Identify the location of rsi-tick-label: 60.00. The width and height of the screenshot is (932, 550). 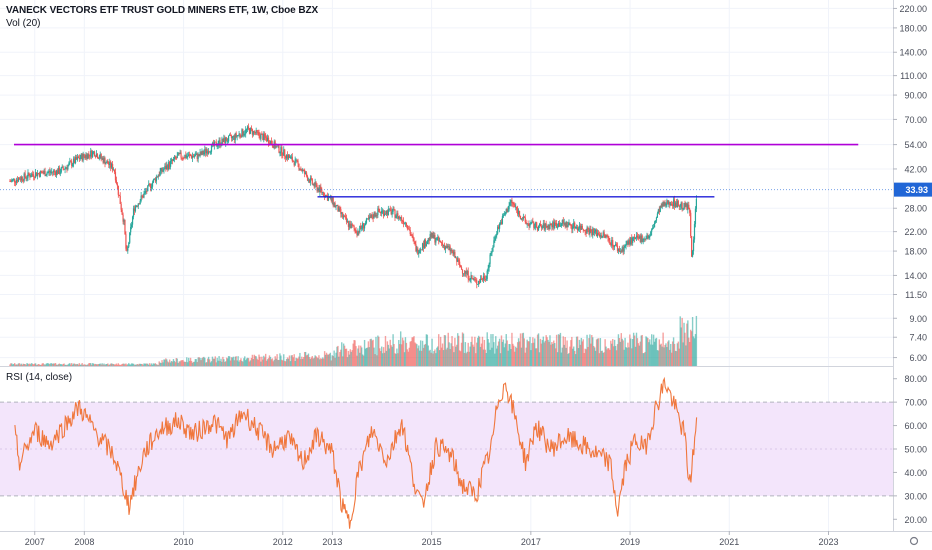
(915, 426).